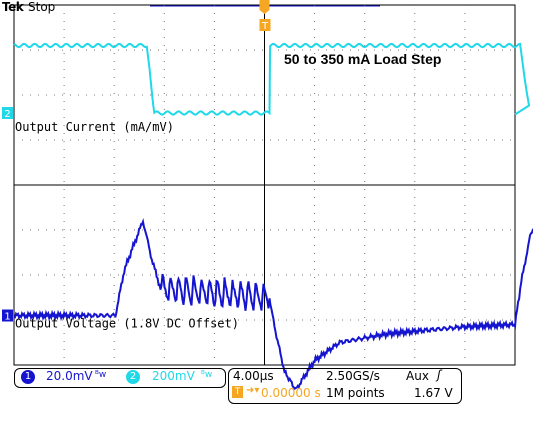 The image size is (533, 421). I want to click on series-label-ch2: Output Current (mA/mV), so click(94, 127).